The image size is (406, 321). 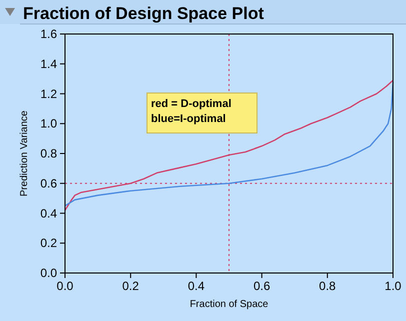 I want to click on y-tick-label: 1.6, so click(x=49, y=34).